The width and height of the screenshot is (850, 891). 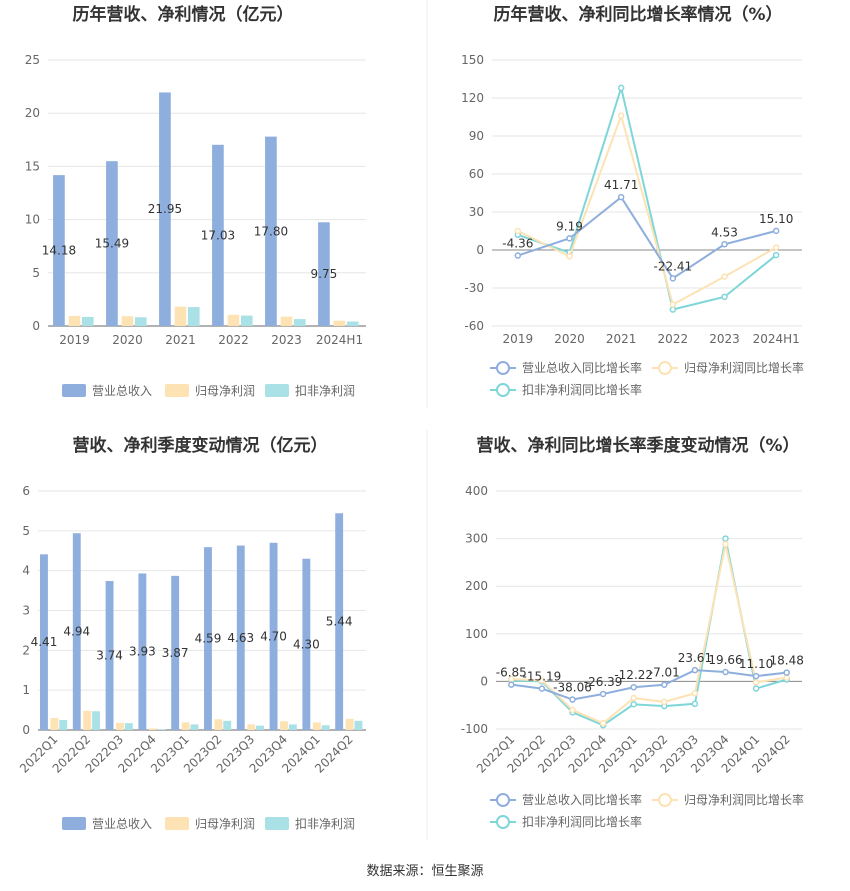 What do you see at coordinates (744, 799) in the screenshot?
I see `legend-label: 归母净利润同比增长率` at bounding box center [744, 799].